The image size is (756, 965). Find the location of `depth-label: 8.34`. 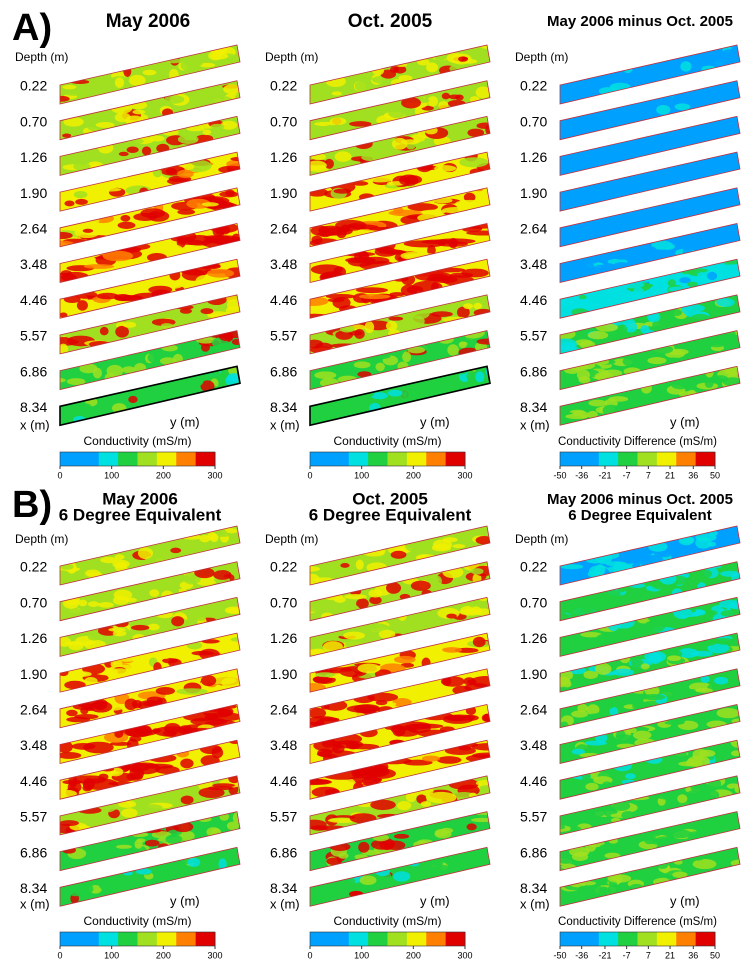

depth-label: 8.34 is located at coordinates (33, 888).